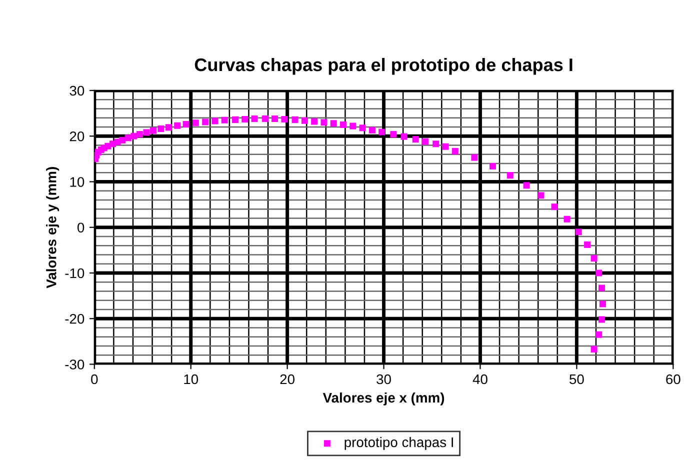 Image resolution: width=689 pixels, height=464 pixels. What do you see at coordinates (383, 399) in the screenshot?
I see `x-axis-title: Valores eje x (mm)` at bounding box center [383, 399].